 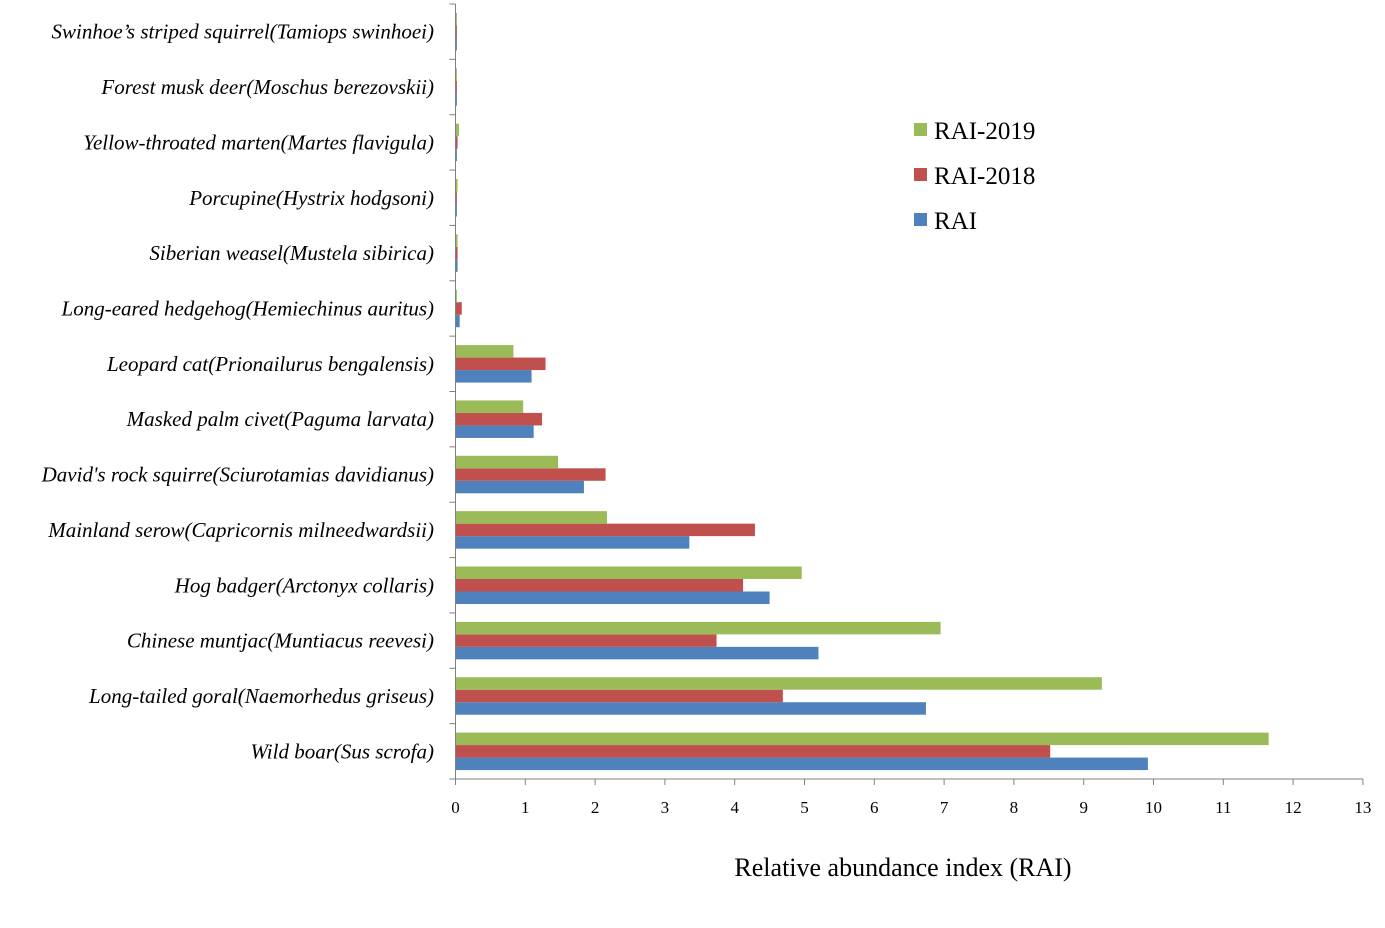 I want to click on x-tick-label: 12, so click(x=1293, y=807).